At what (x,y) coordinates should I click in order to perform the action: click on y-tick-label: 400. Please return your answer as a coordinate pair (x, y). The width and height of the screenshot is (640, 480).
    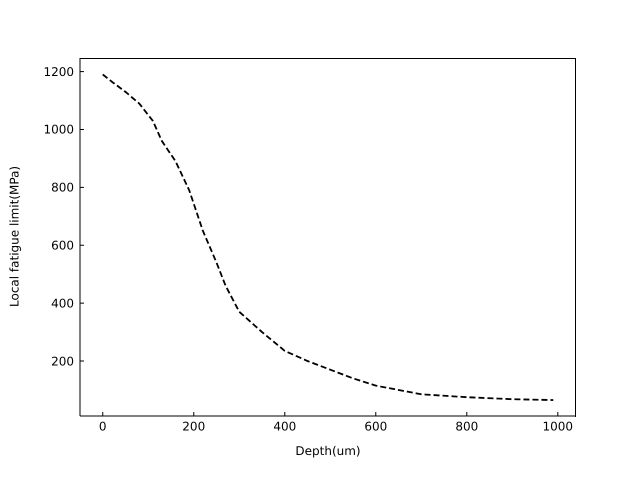
    Looking at the image, I should click on (62, 303).